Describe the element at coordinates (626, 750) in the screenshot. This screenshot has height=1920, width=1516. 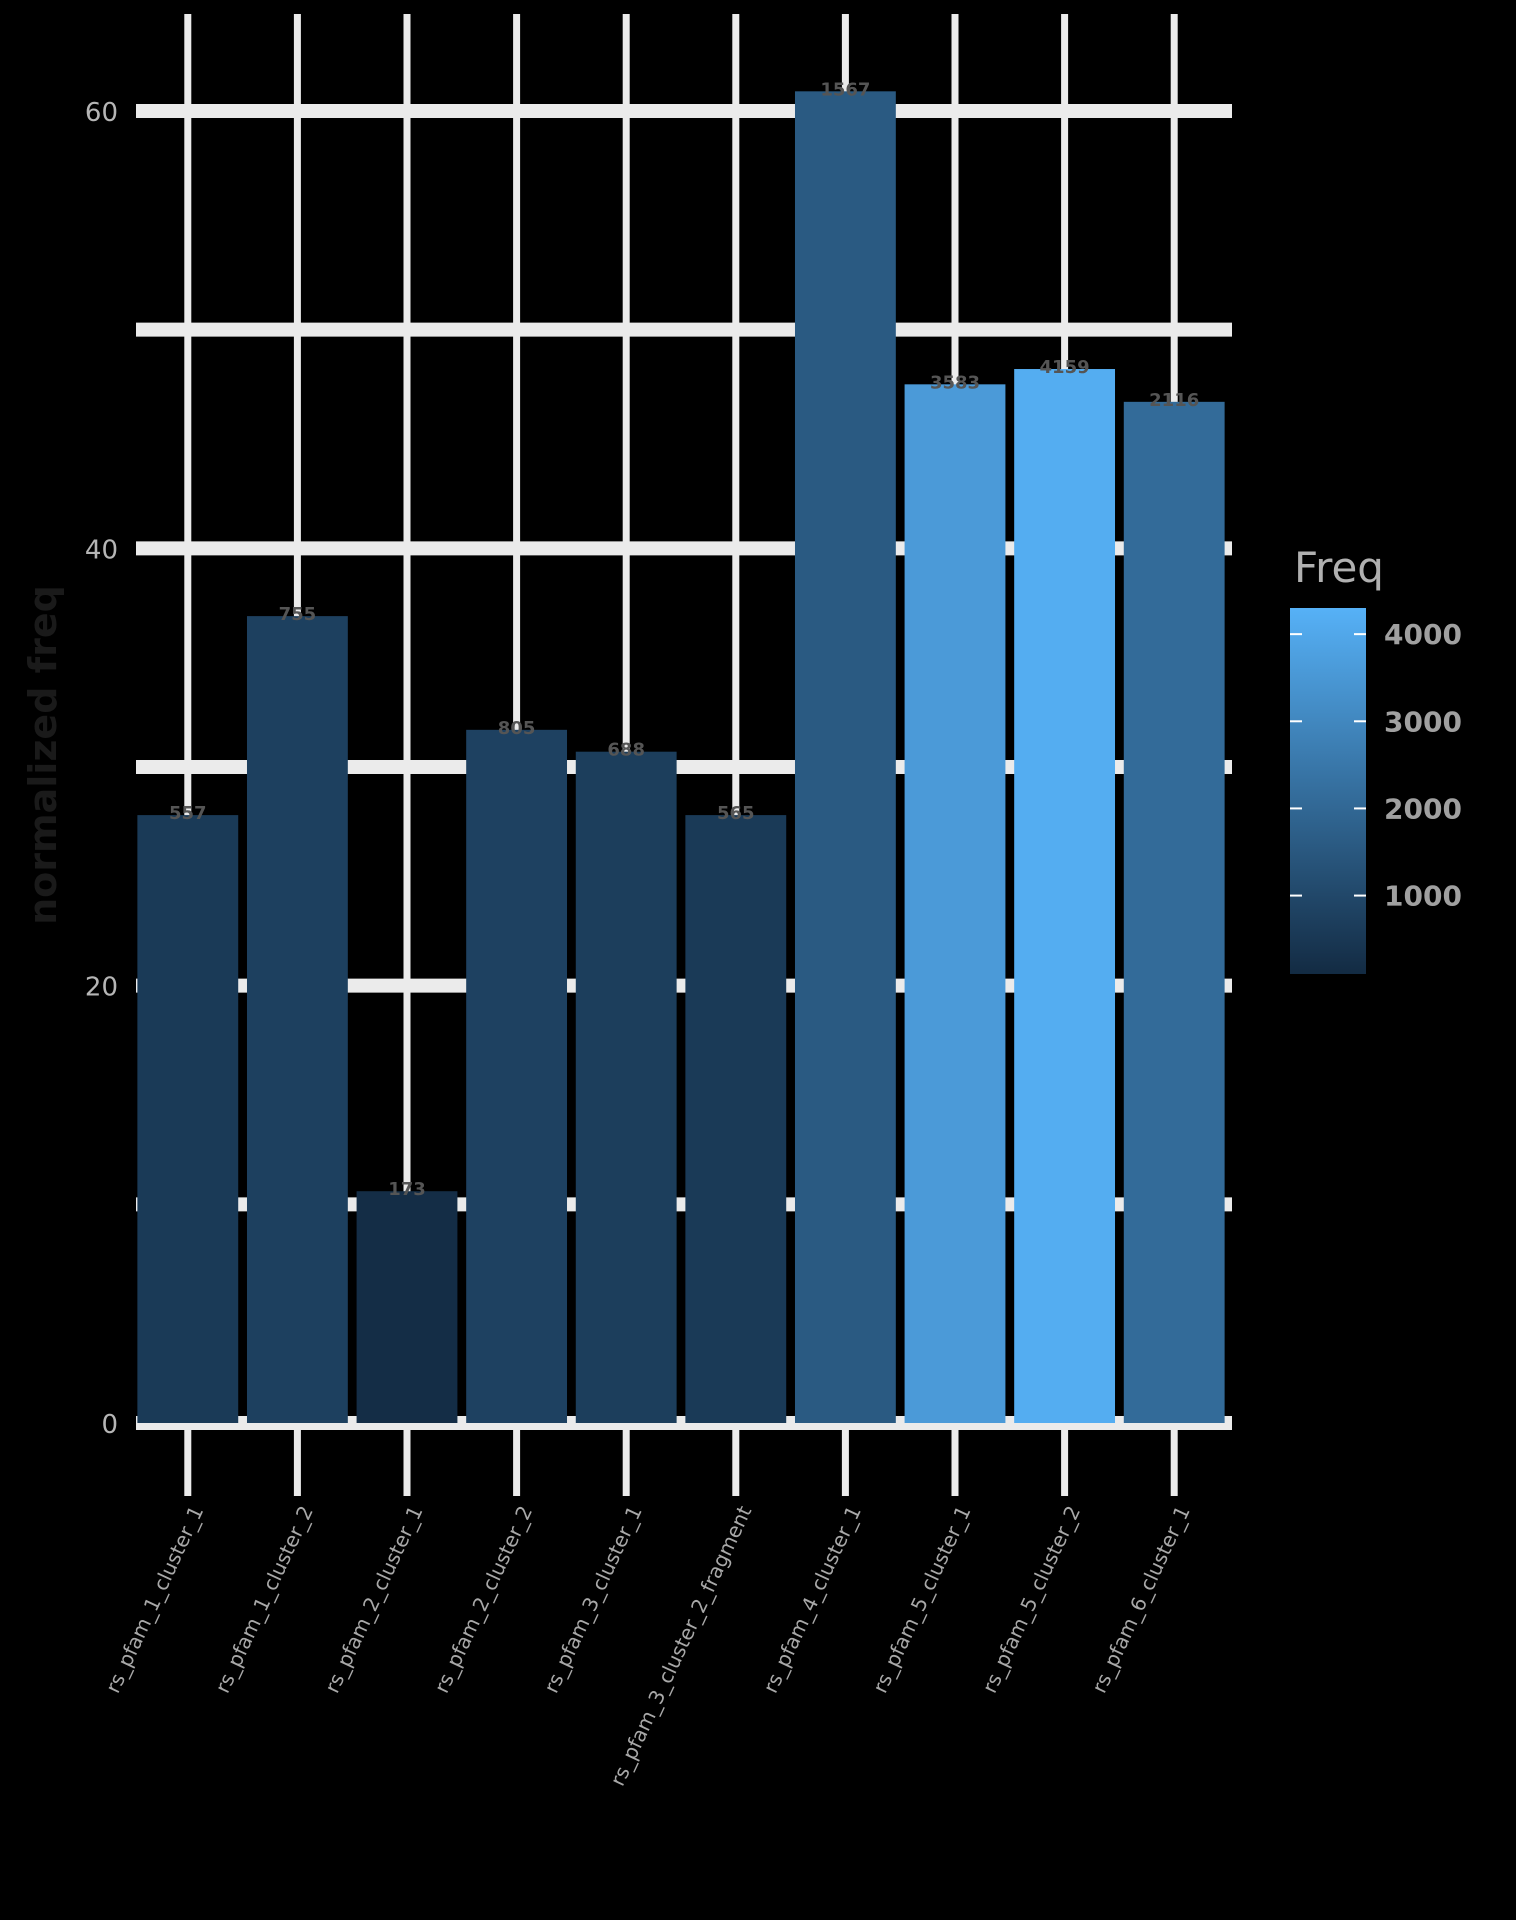
I see `bar-value-label: 688` at that location.